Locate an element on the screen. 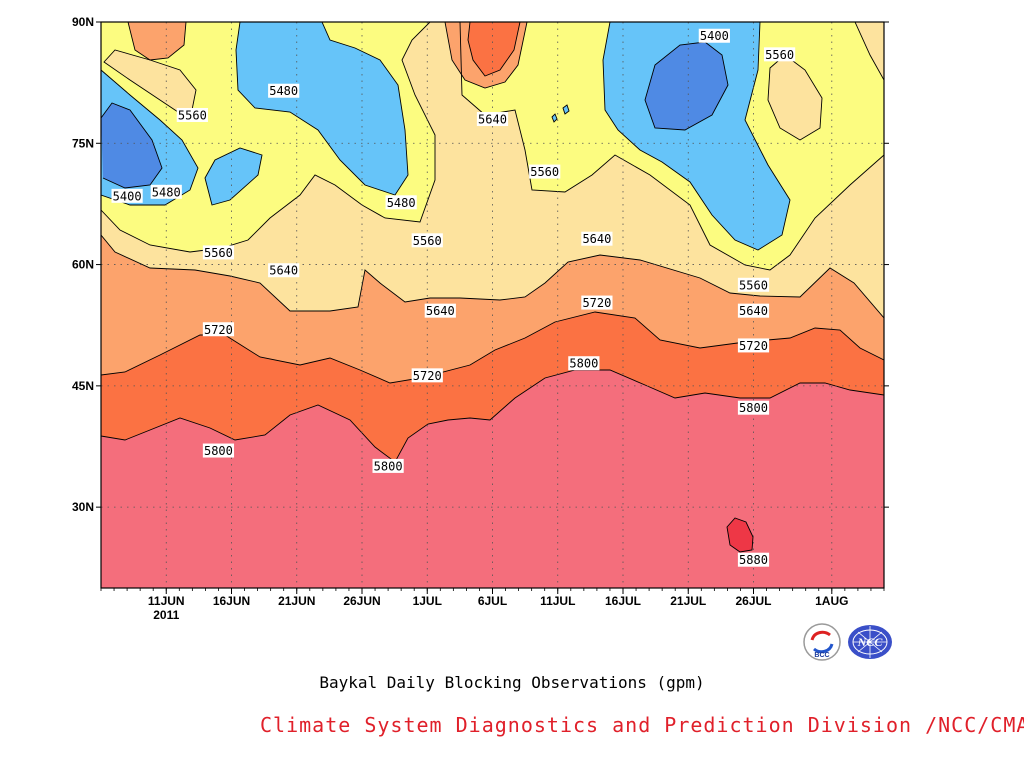  band-5400-5480-b is located at coordinates (233, 176).